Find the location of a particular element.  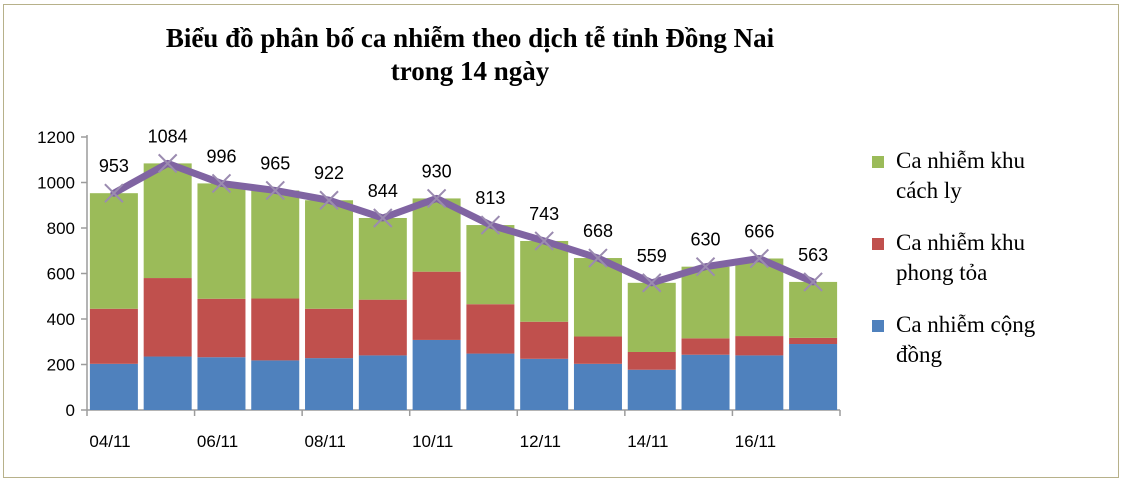

x-tick-label: 06/11 is located at coordinates (217, 441).